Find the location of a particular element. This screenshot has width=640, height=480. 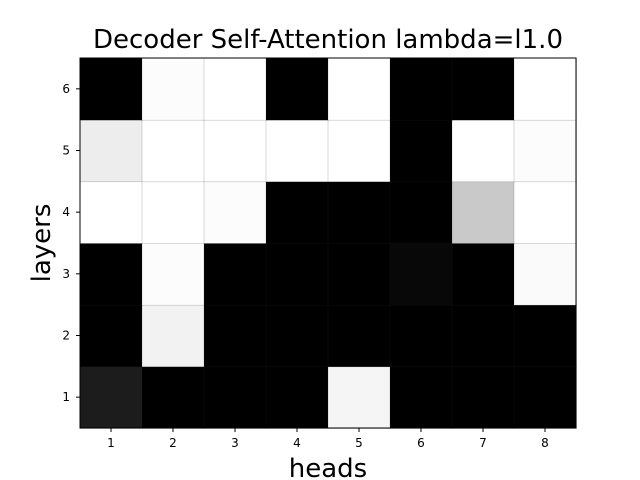

x-tick-label-2: 2 is located at coordinates (173, 443).